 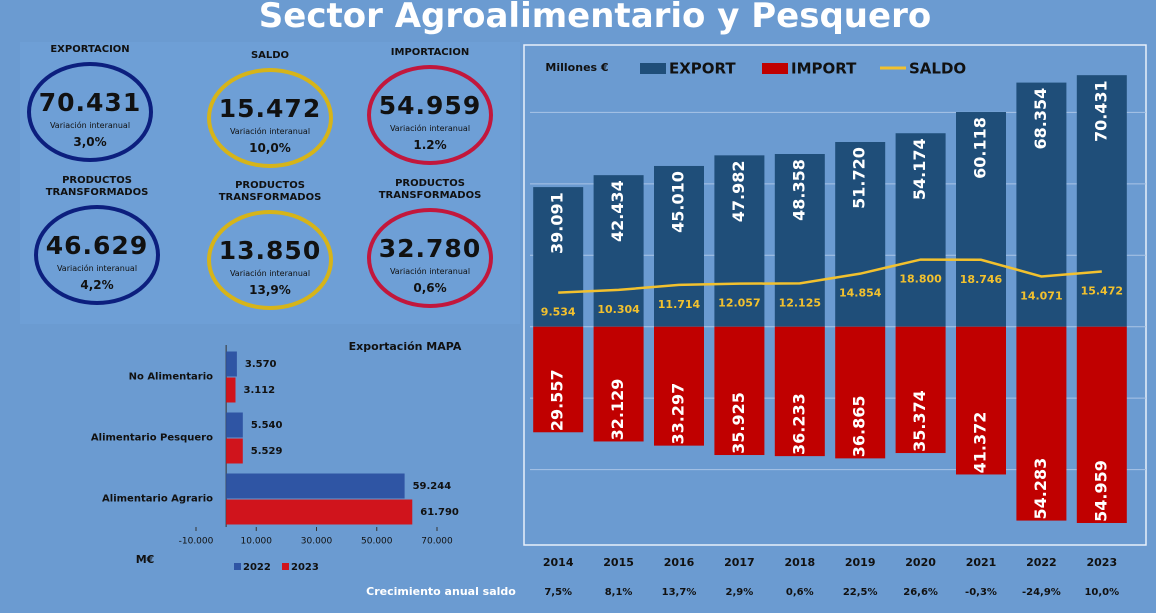 I want to click on category-label: Alimentario Agrario, so click(x=157, y=499).